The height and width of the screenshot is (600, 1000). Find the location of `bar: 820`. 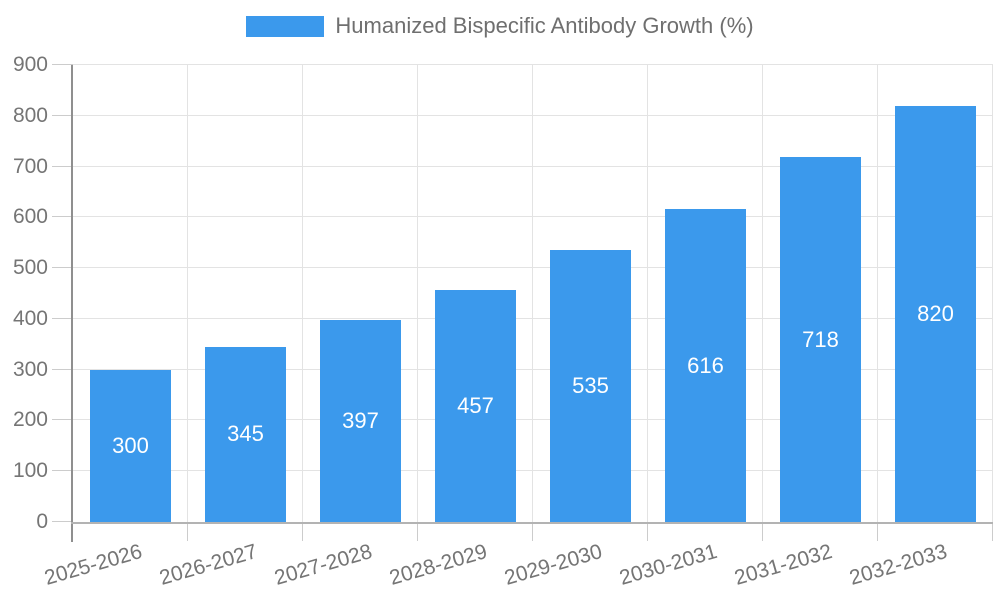

bar: 820 is located at coordinates (935, 313).